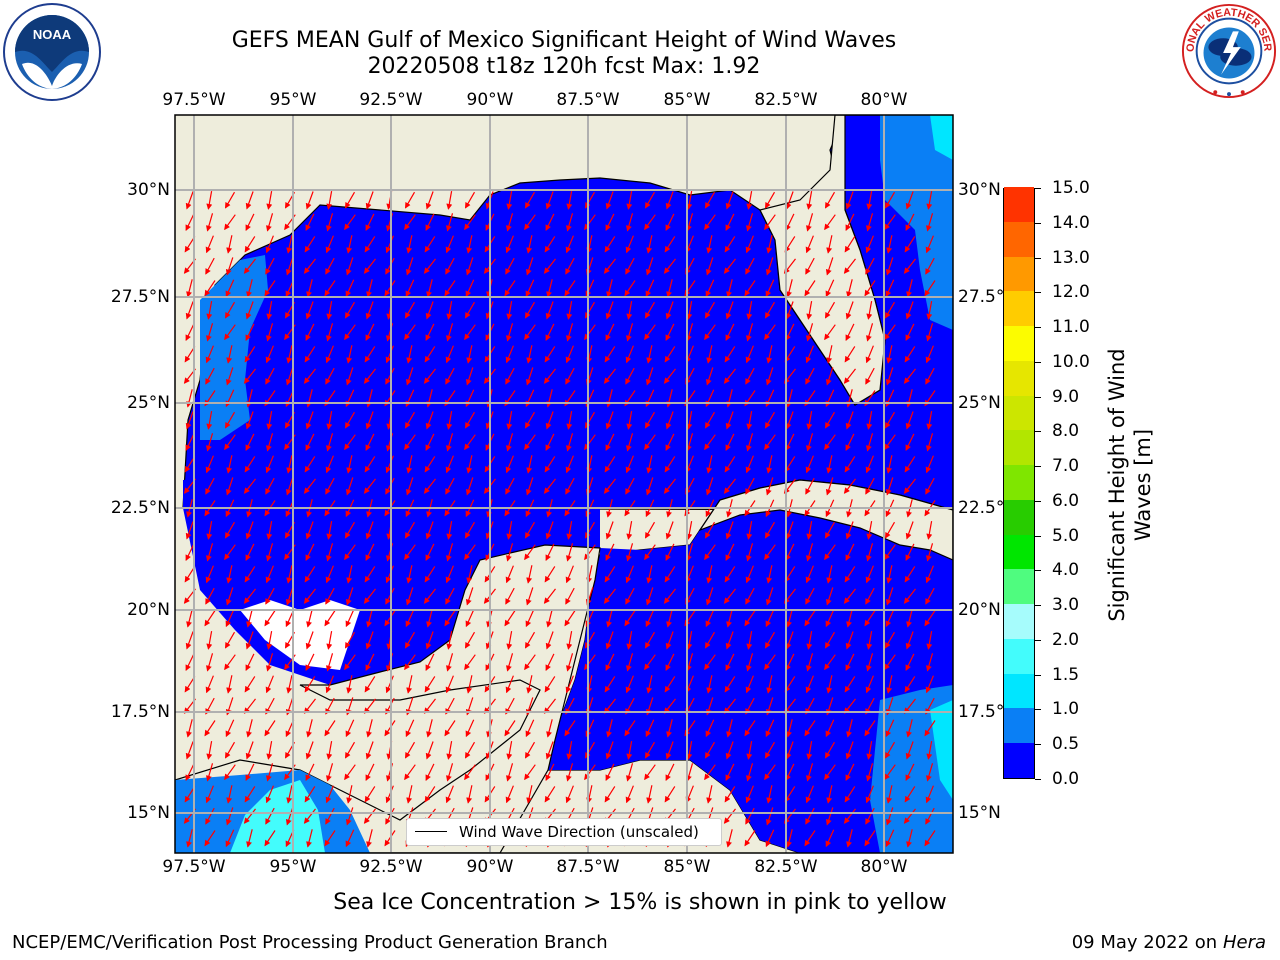 The image size is (1280, 960). What do you see at coordinates (1144, 942) in the screenshot?
I see `footer-date: 09 May 2022 on` at bounding box center [1144, 942].